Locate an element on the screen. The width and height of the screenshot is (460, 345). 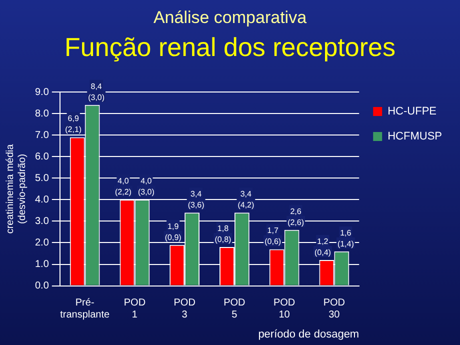
data-label: 4,0 (3,0) is located at coordinates (146, 186).